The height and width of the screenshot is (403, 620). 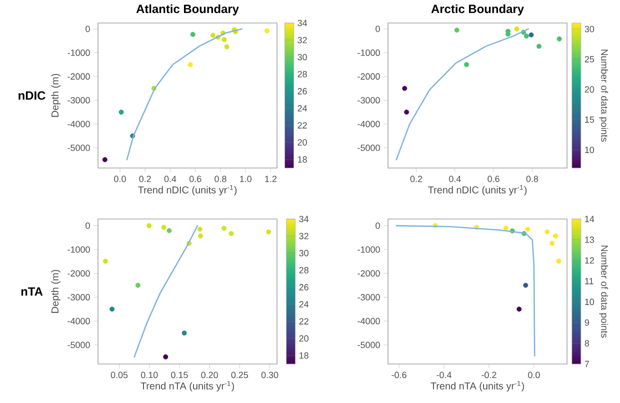 What do you see at coordinates (586, 322) in the screenshot?
I see `color-bar-label: 9` at bounding box center [586, 322].